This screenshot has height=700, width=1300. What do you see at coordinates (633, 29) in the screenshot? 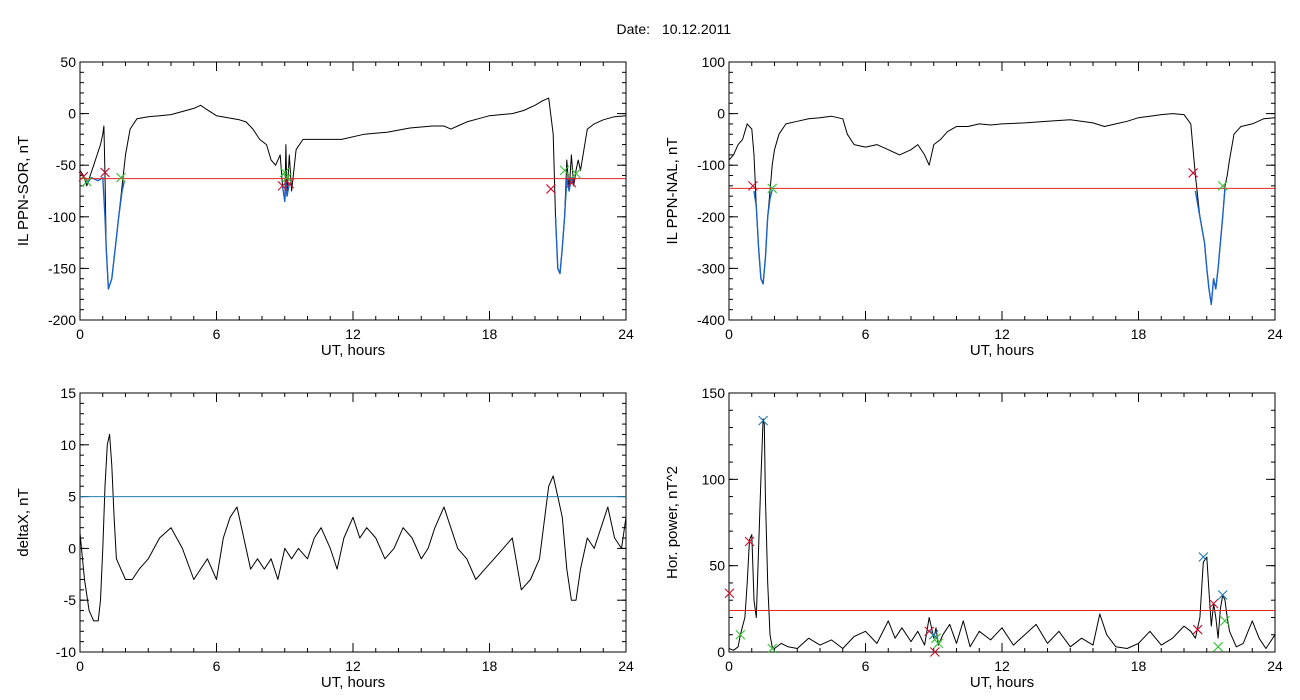
I see `figure-title-prefix: Date:` at bounding box center [633, 29].